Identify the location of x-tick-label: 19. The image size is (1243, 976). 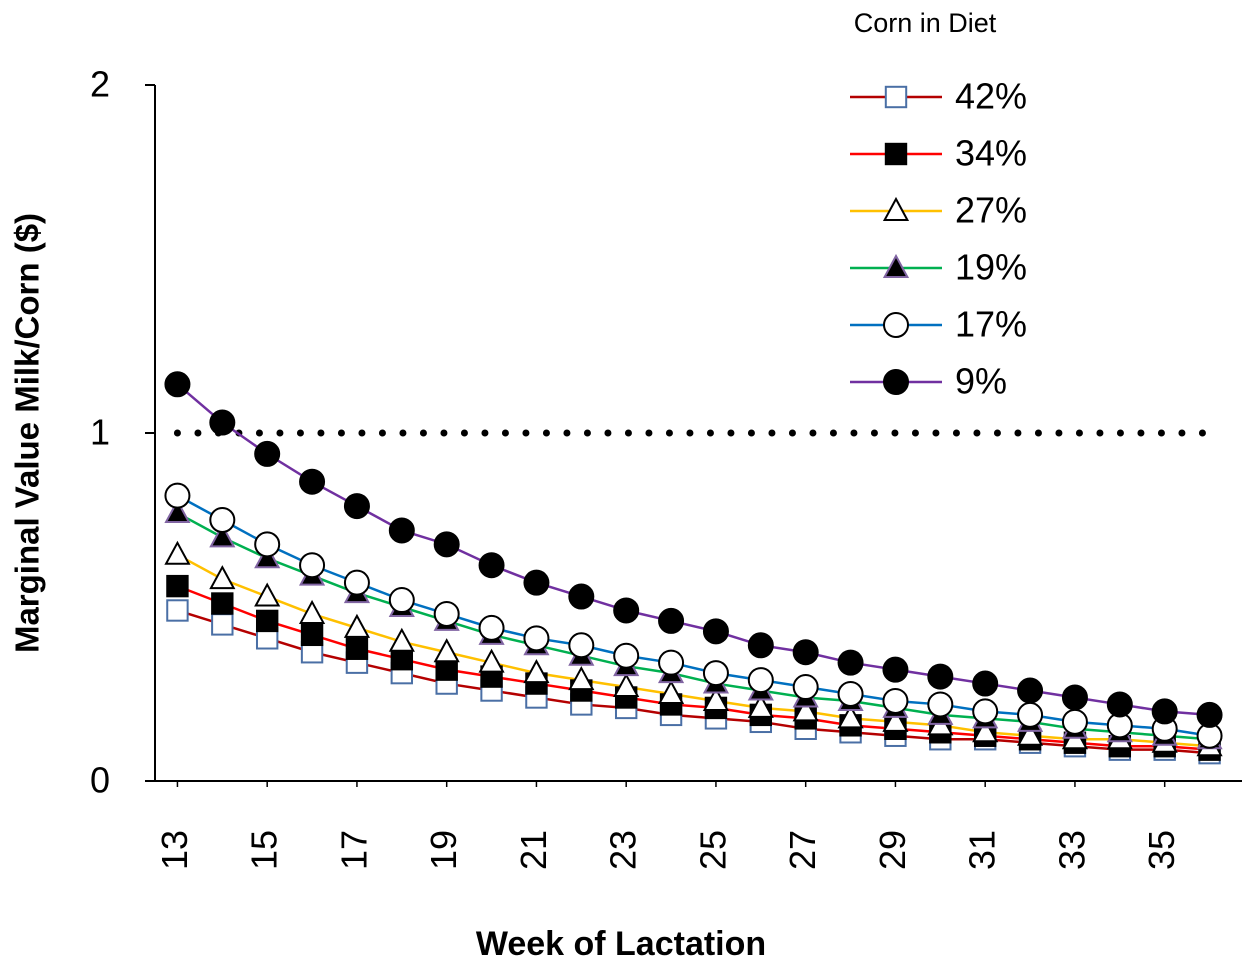
(443, 850).